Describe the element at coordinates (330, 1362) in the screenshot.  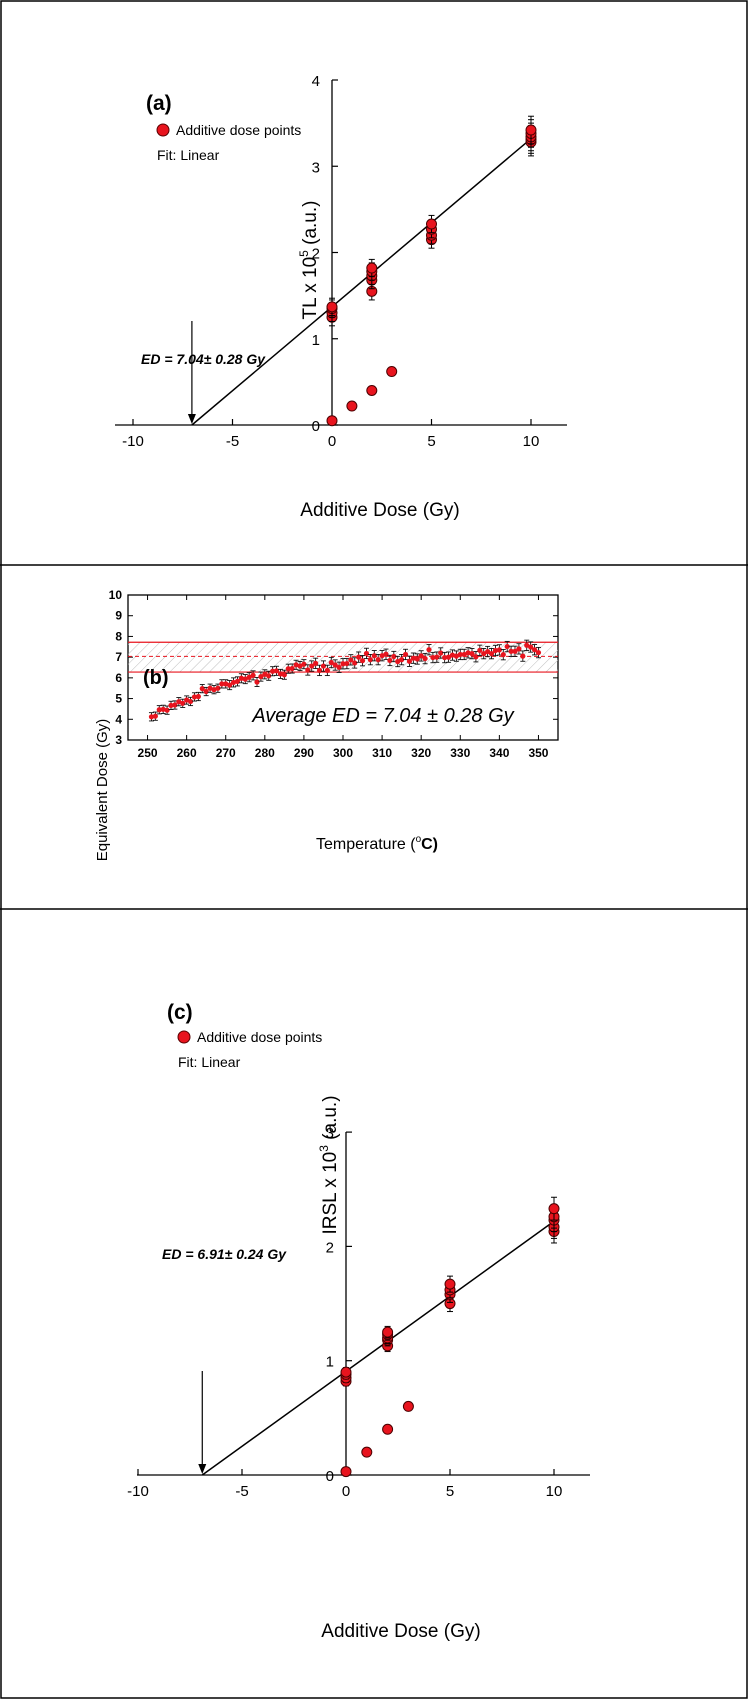
I see `y-tick-label: 1` at that location.